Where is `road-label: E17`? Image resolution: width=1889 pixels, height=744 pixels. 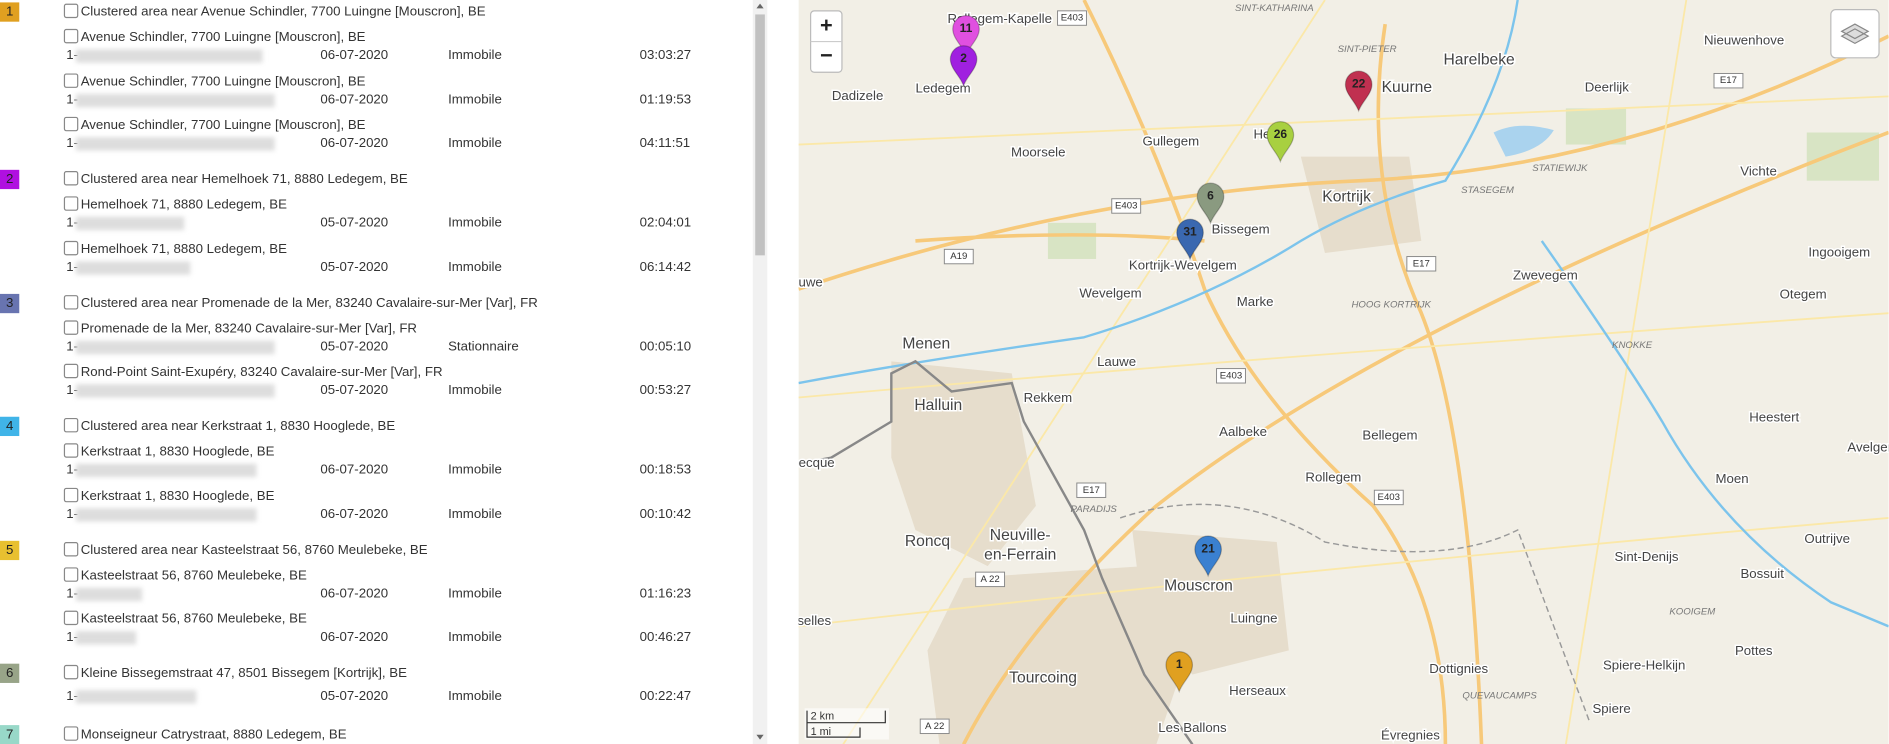
road-label: E17 is located at coordinates (1091, 490).